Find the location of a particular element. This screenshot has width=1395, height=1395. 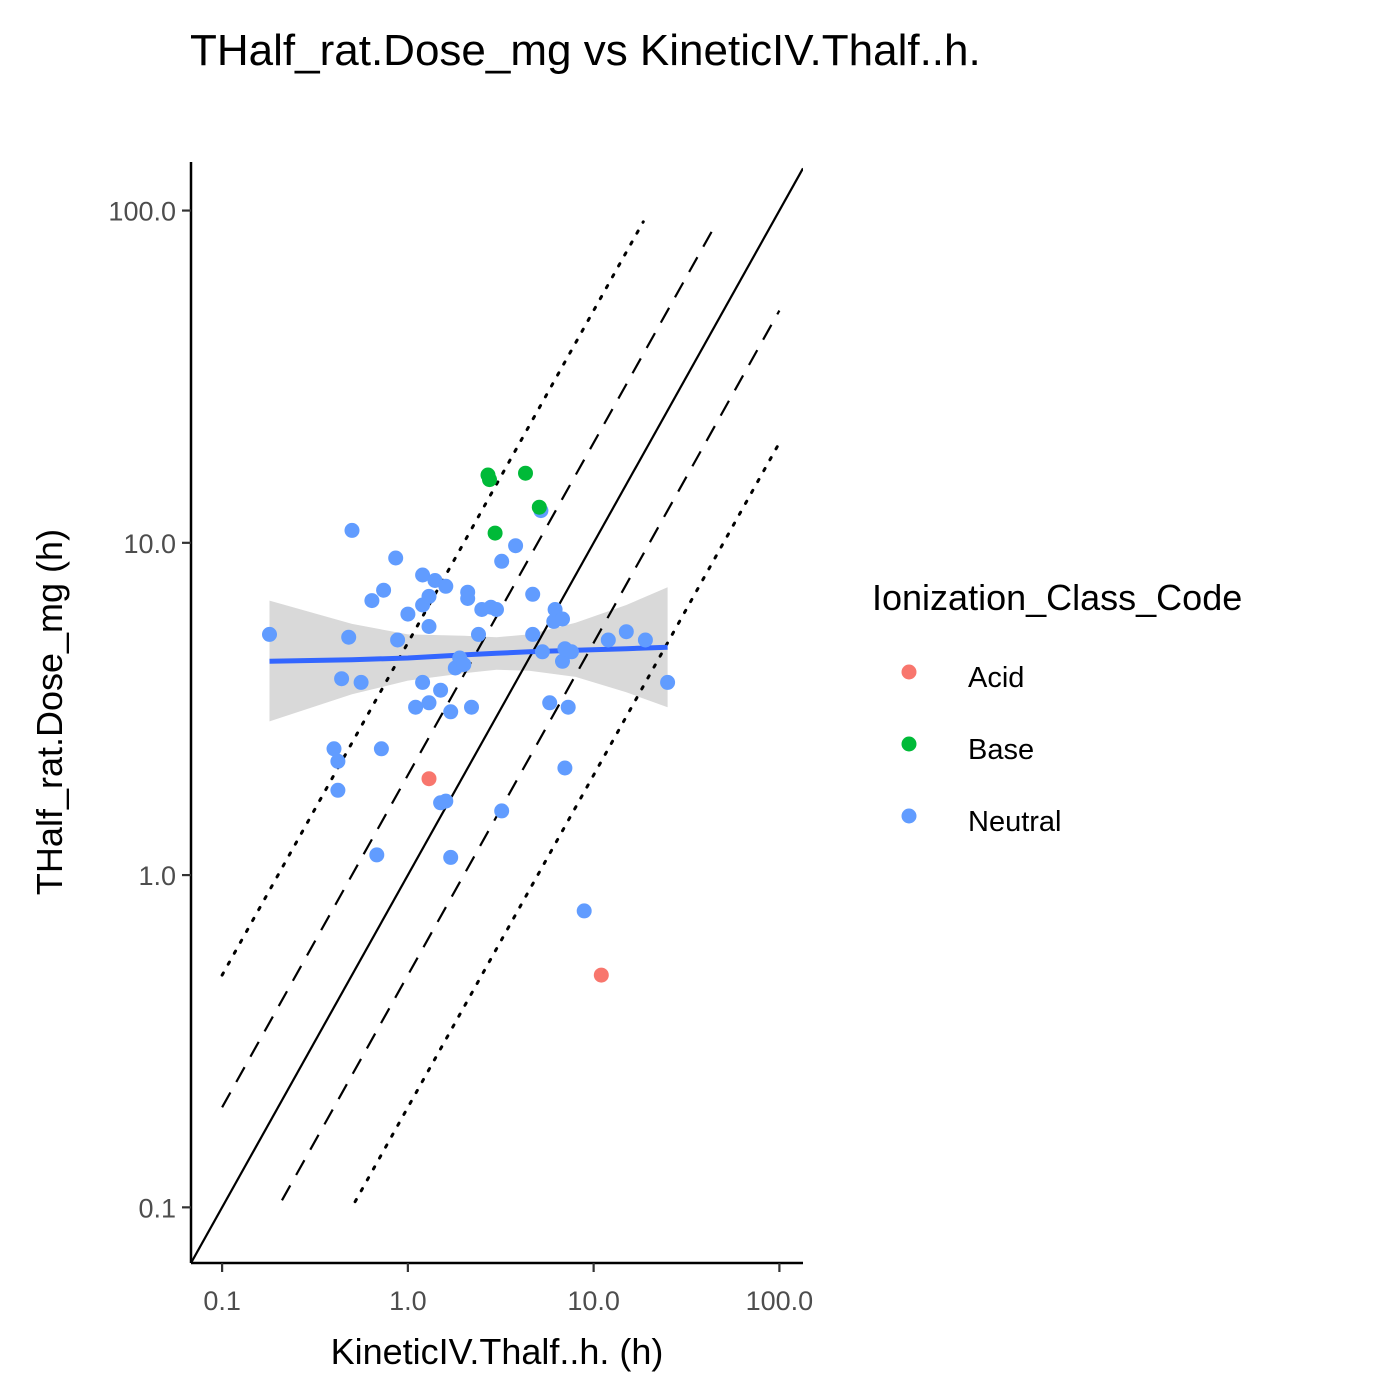

y-tick-label: 0.1 is located at coordinates (157, 1208).